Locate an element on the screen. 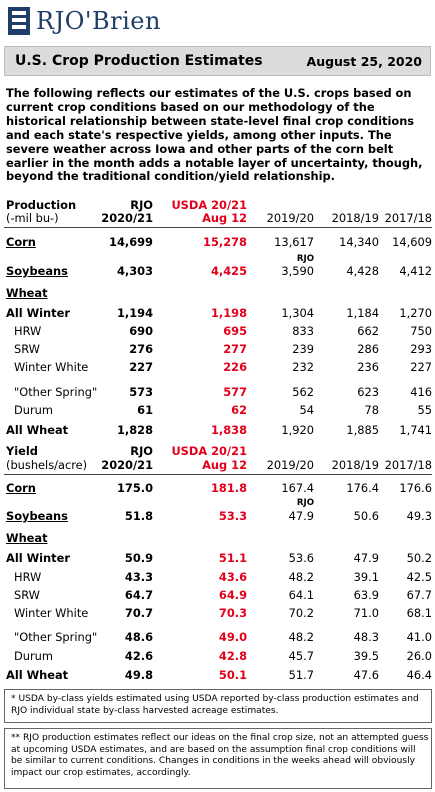 This screenshot has height=792, width=435. row-label: All Wheat is located at coordinates (37, 675).